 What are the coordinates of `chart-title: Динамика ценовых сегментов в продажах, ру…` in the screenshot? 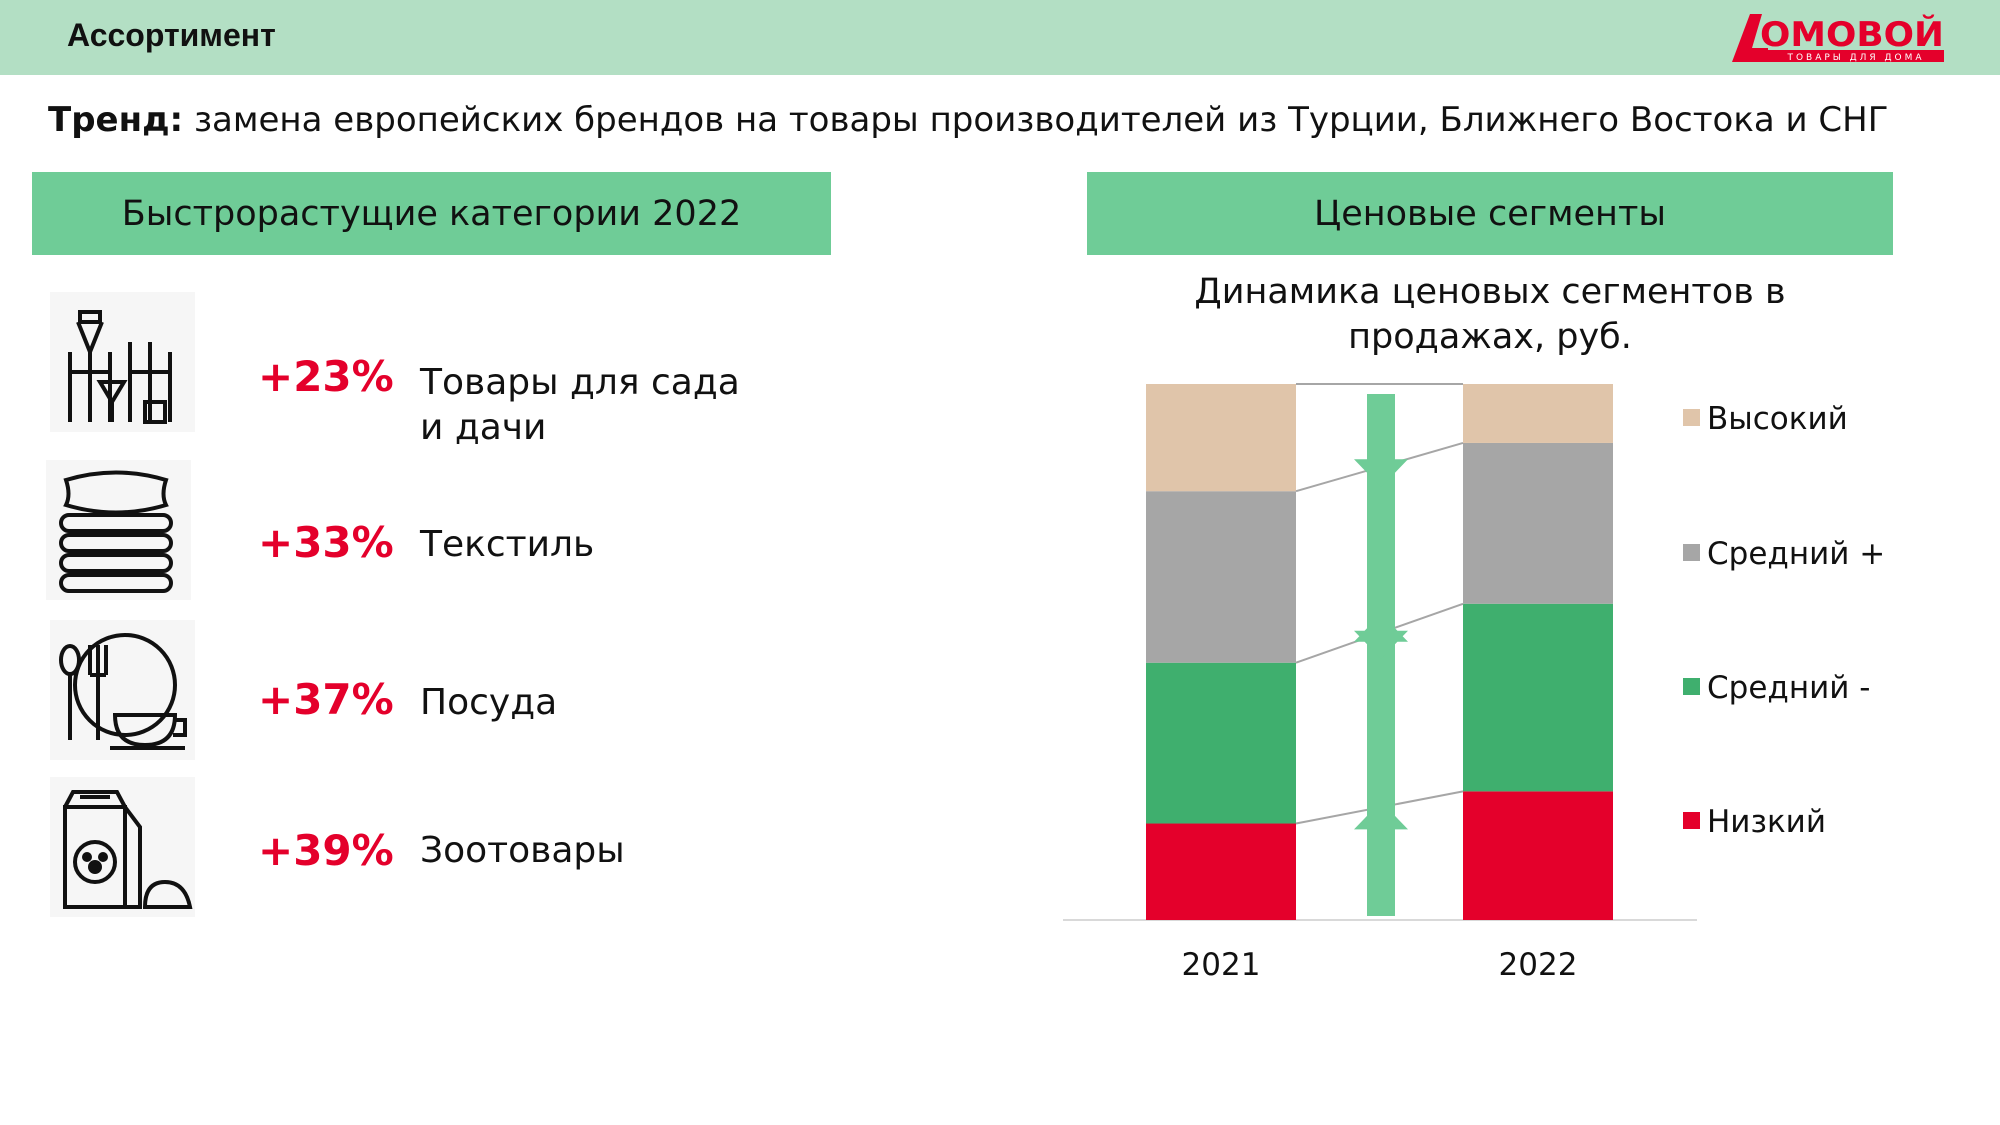 It's located at (1490, 315).